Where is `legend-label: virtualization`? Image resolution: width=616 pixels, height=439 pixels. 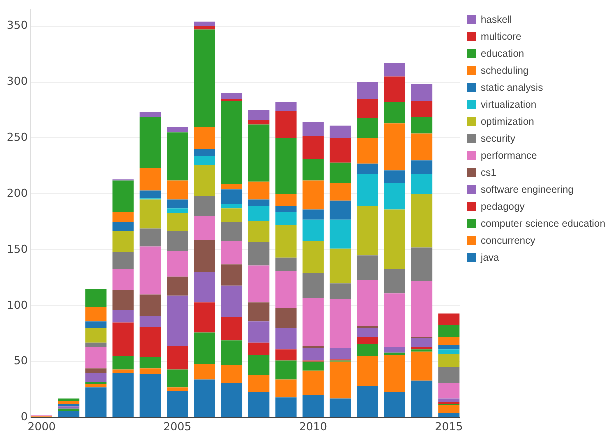 legend-label: virtualization is located at coordinates (509, 105).